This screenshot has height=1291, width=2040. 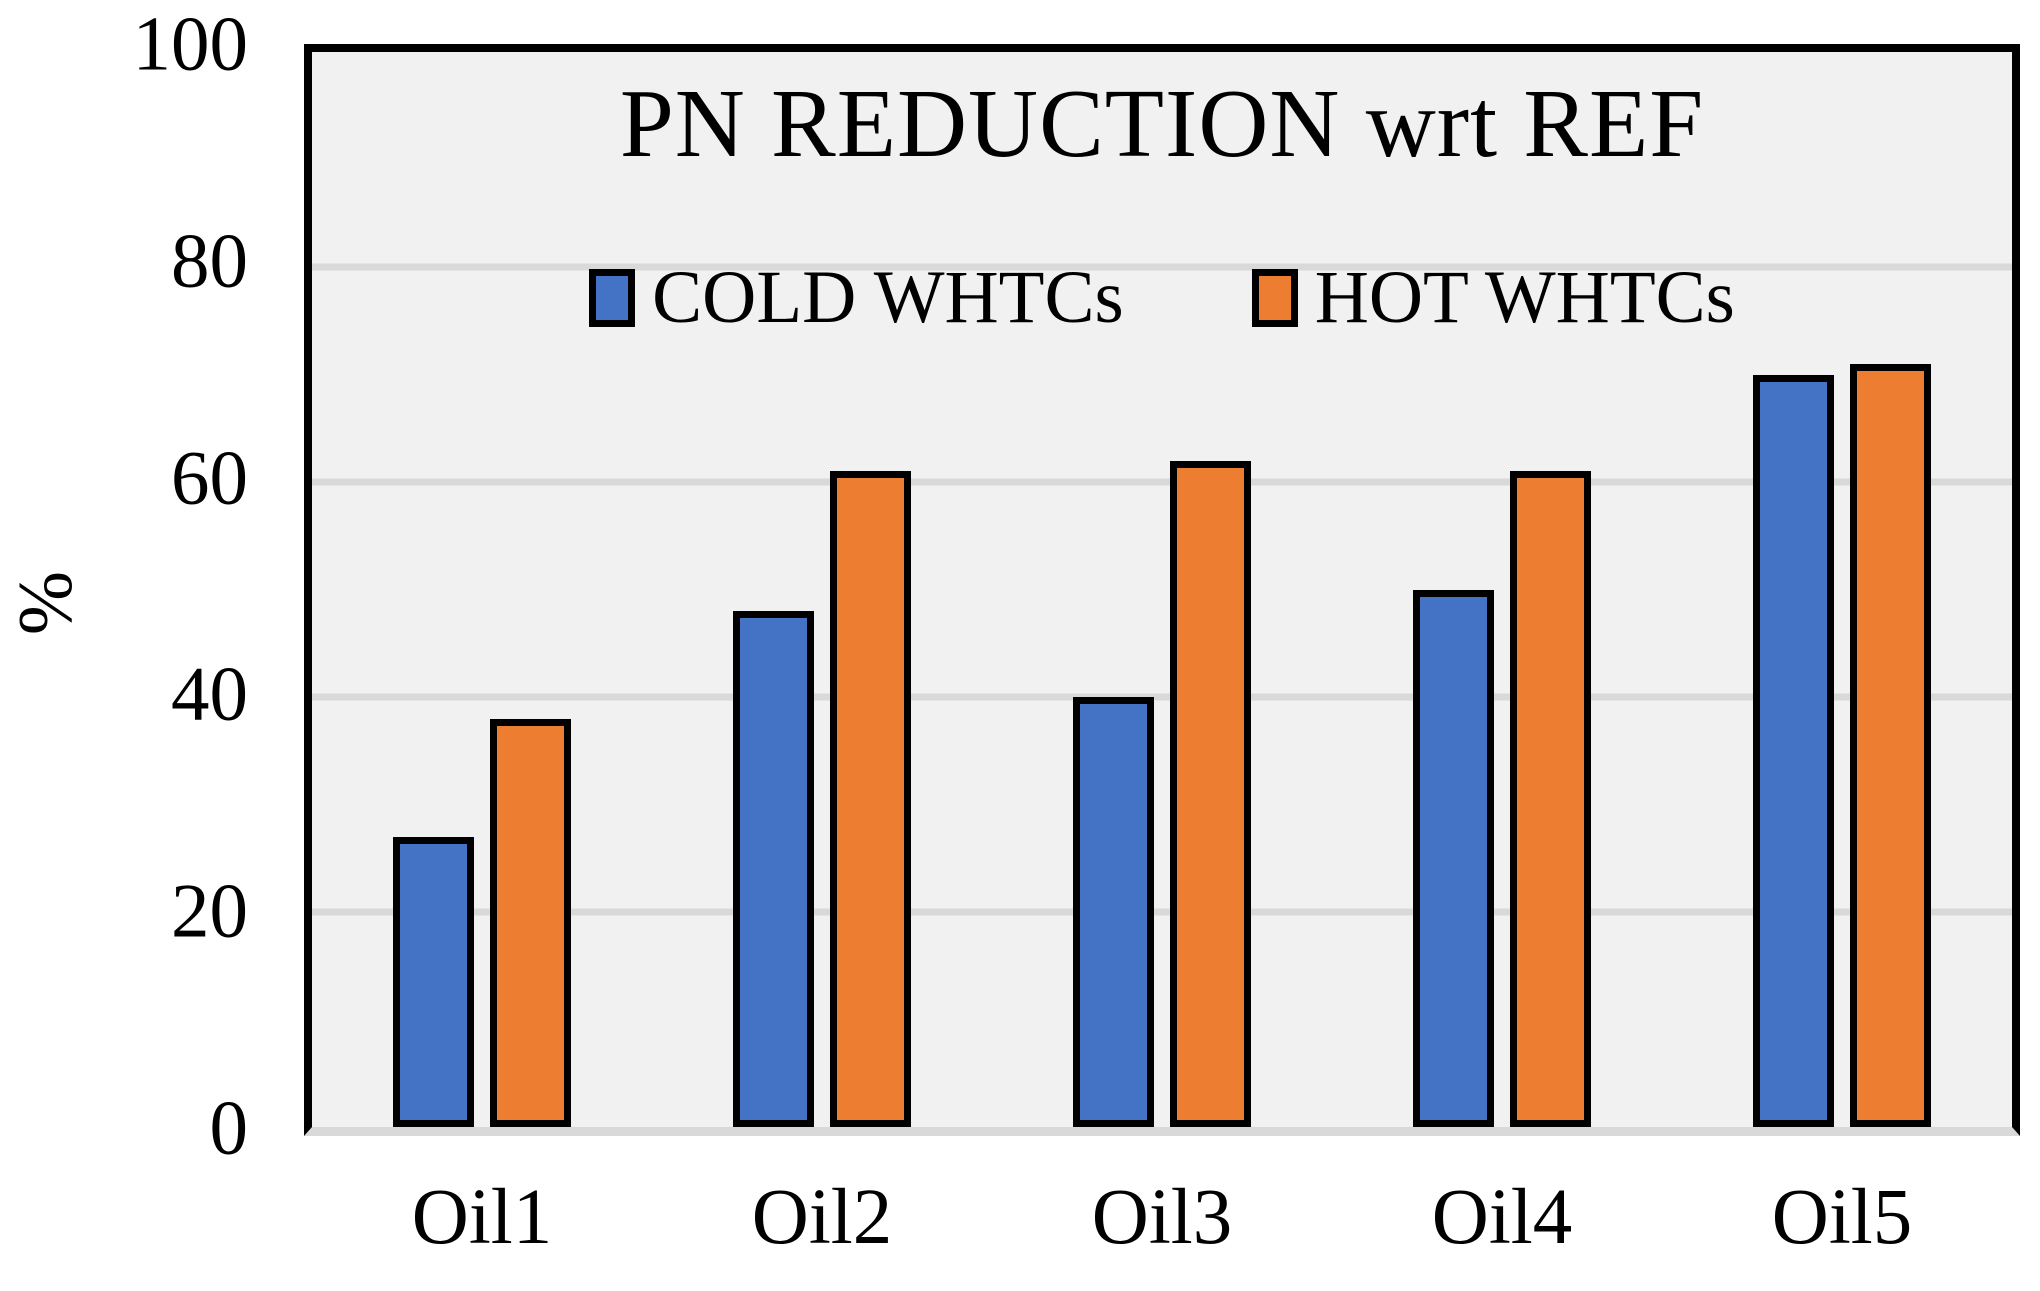 What do you see at coordinates (1502, 1217) in the screenshot?
I see `x-axis-label-oil4: Oil4` at bounding box center [1502, 1217].